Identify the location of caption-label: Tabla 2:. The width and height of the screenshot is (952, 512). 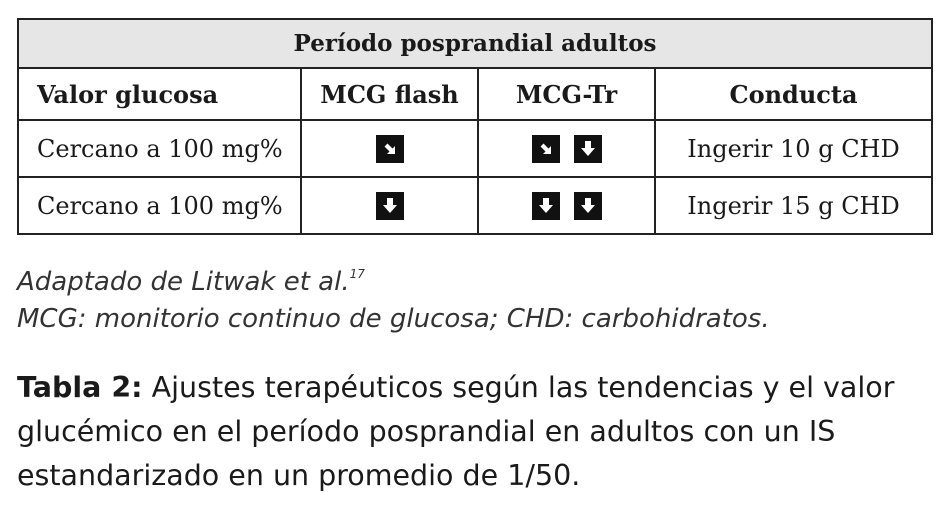
(80, 387).